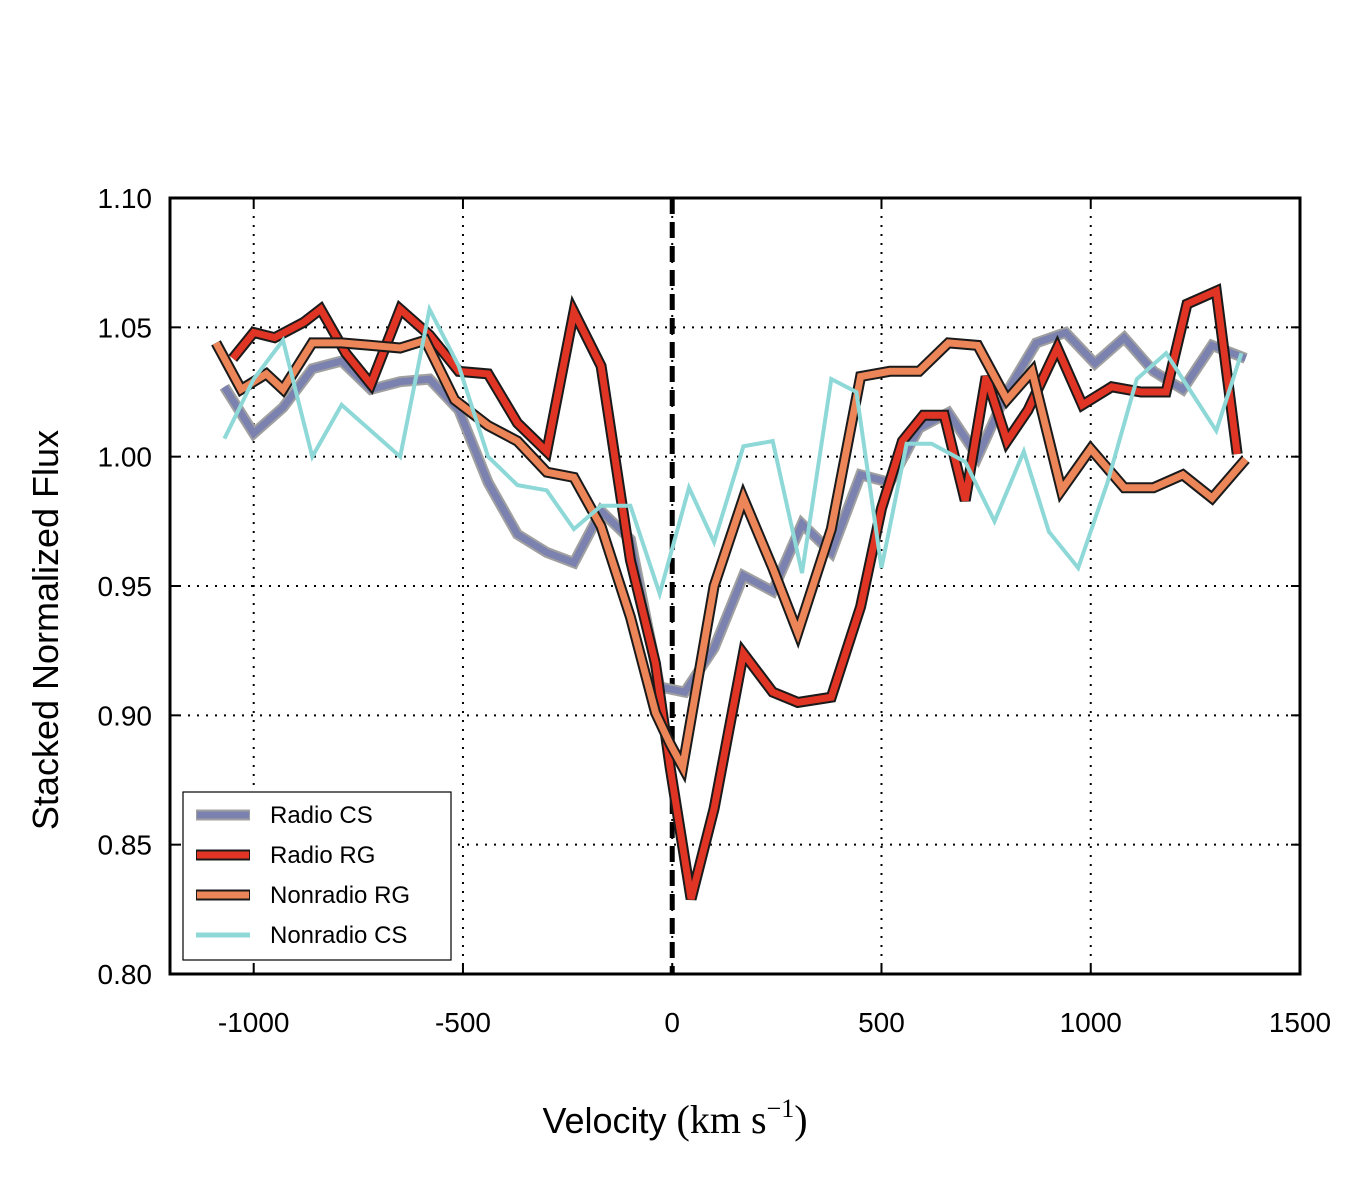 The image size is (1350, 1194). What do you see at coordinates (321, 815) in the screenshot?
I see `legend-label: Radio CS` at bounding box center [321, 815].